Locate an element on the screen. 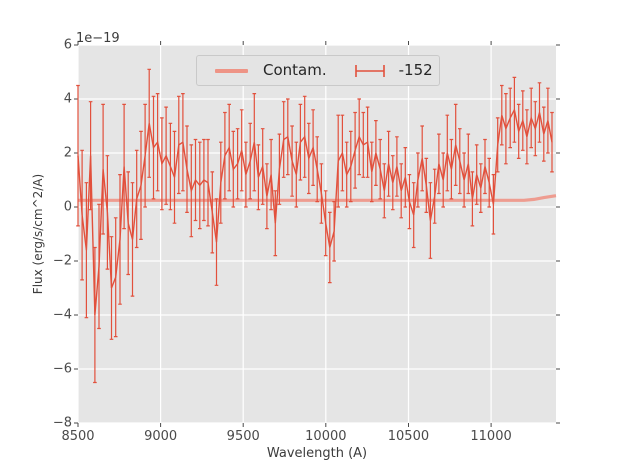 The height and width of the screenshot is (467, 617). x-tick-label: 10000 is located at coordinates (326, 436).